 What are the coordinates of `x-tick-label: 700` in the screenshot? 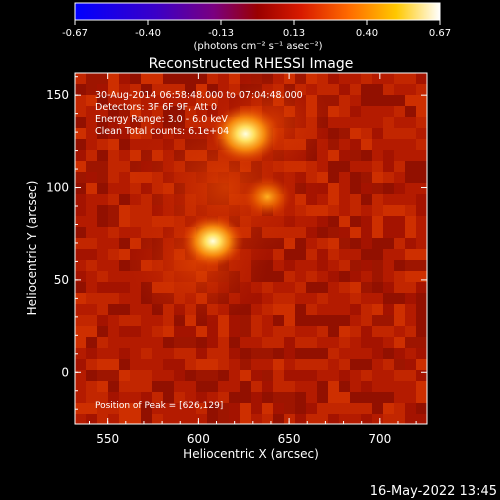 It's located at (379, 439).